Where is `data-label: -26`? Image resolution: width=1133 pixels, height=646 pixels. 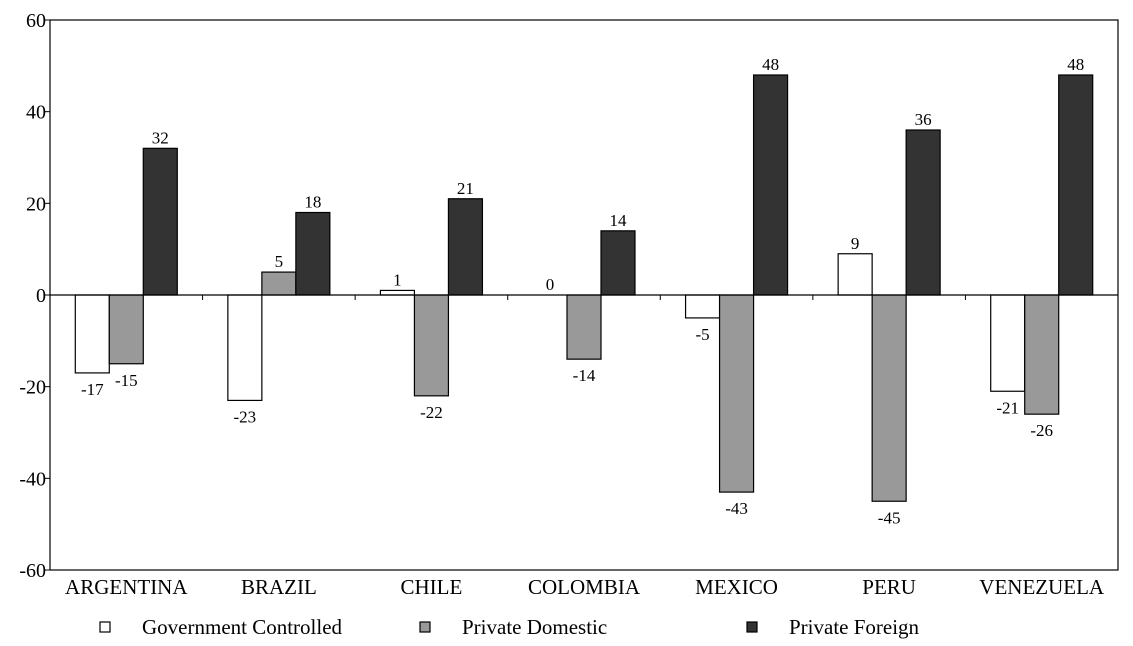
data-label: -26 is located at coordinates (1041, 430).